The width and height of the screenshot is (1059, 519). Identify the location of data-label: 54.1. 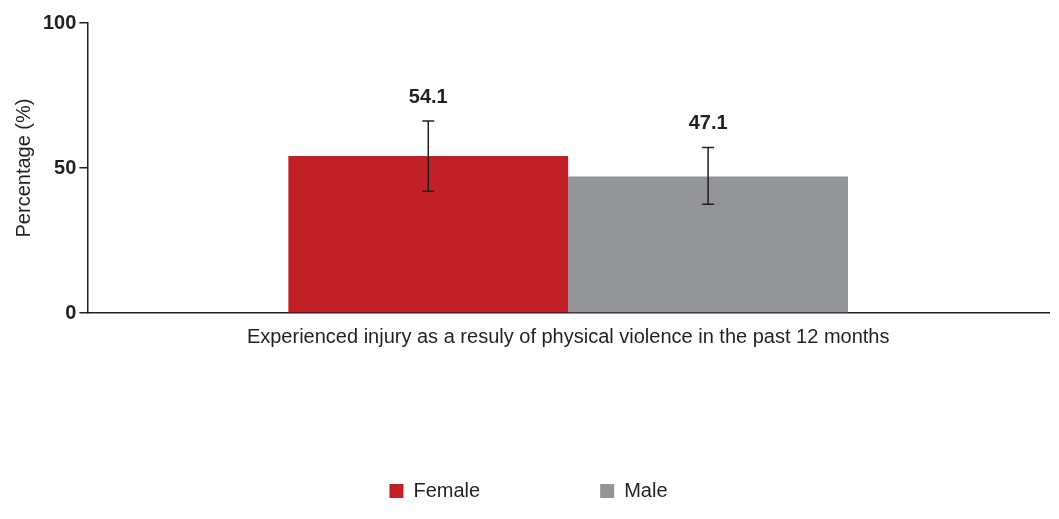
(428, 95).